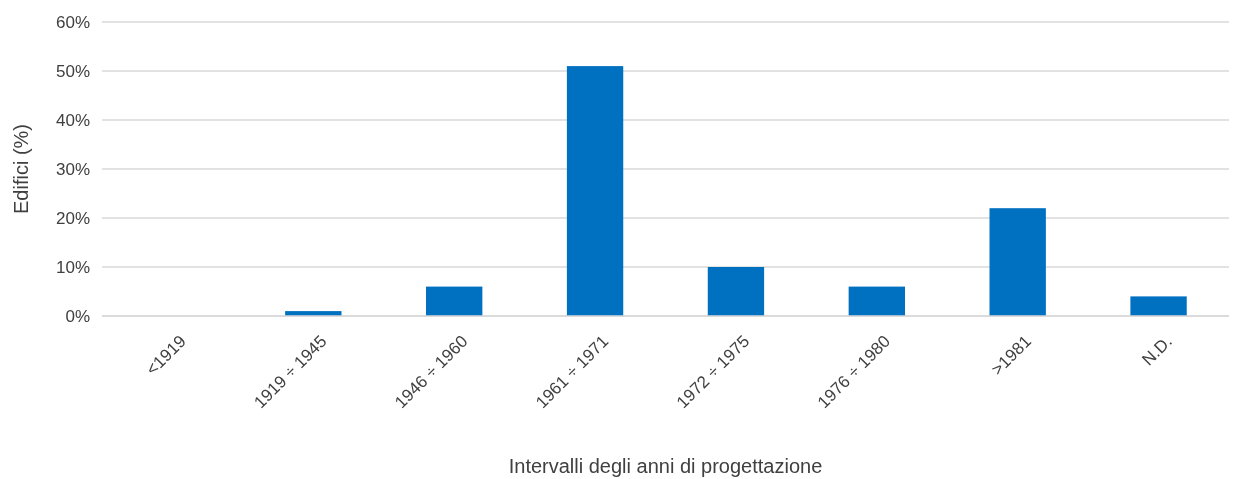 The image size is (1244, 479). What do you see at coordinates (72, 169) in the screenshot?
I see `y-tick-label: 30%` at bounding box center [72, 169].